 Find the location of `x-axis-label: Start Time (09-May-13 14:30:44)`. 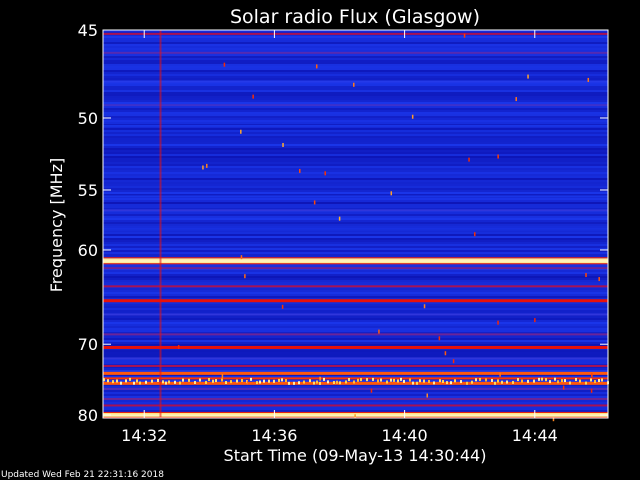

x-axis-label: Start Time (09-May-13 14:30:44) is located at coordinates (355, 455).